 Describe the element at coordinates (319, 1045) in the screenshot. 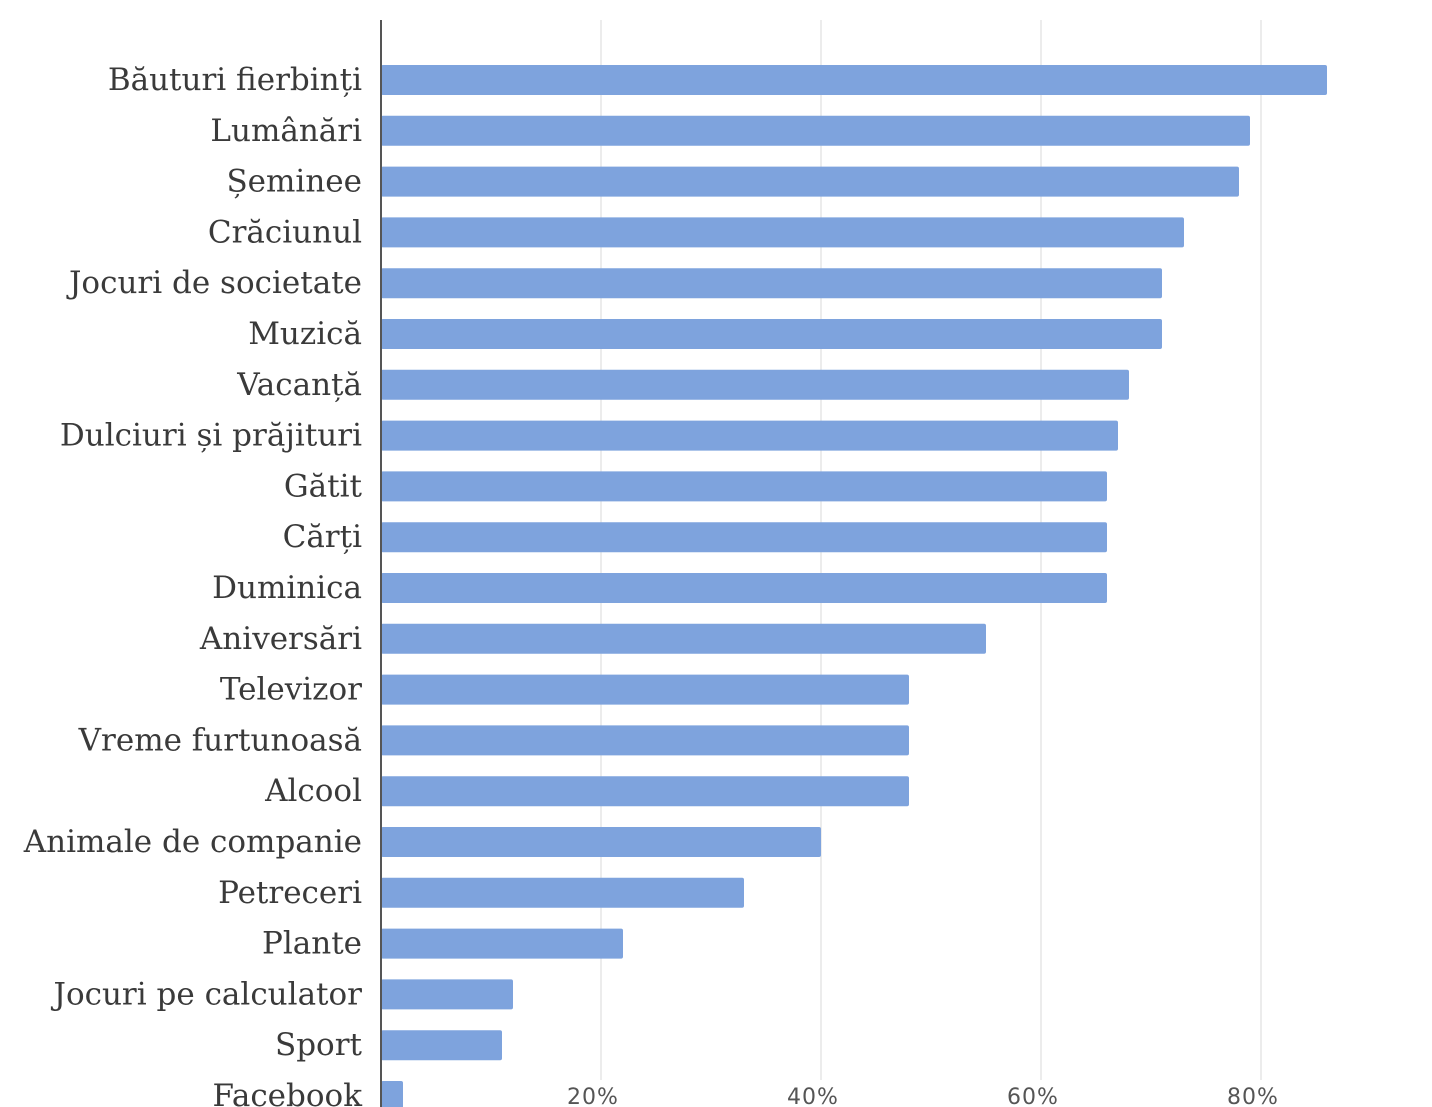

I see `category-label: Sport` at that location.